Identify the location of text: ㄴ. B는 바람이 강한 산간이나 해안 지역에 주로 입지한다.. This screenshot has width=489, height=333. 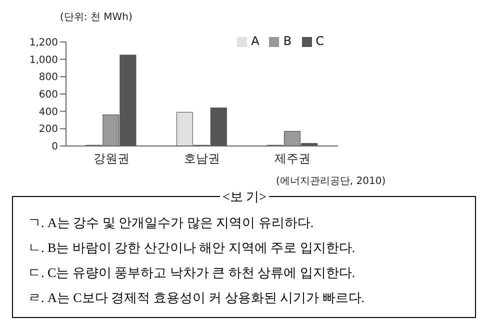
(192, 248).